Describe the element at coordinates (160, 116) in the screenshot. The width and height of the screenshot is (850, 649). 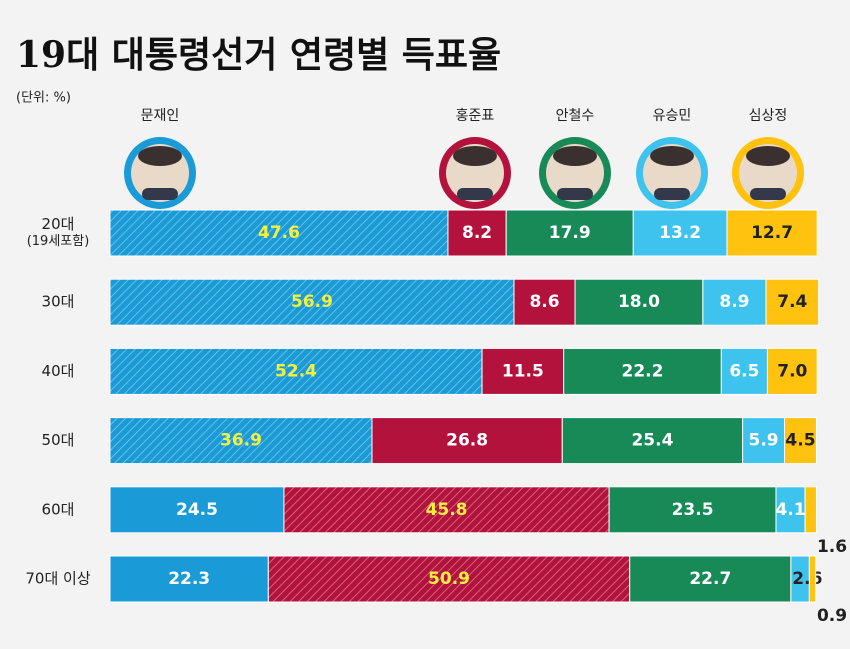
I see `legend-label: 문재인` at that location.